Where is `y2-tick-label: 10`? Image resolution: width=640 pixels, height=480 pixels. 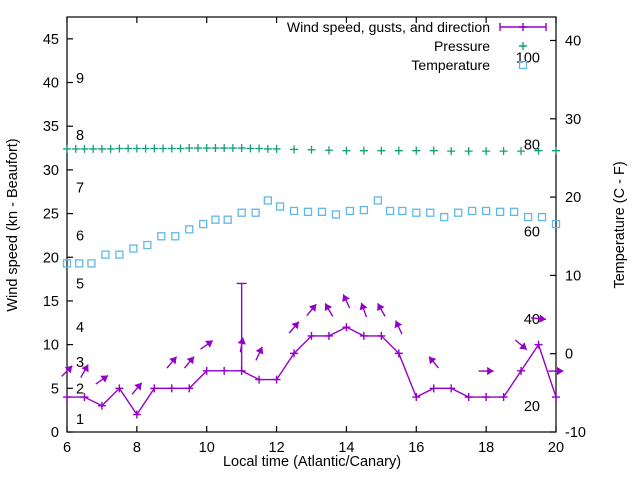 y2-tick-label: 10 is located at coordinates (573, 276).